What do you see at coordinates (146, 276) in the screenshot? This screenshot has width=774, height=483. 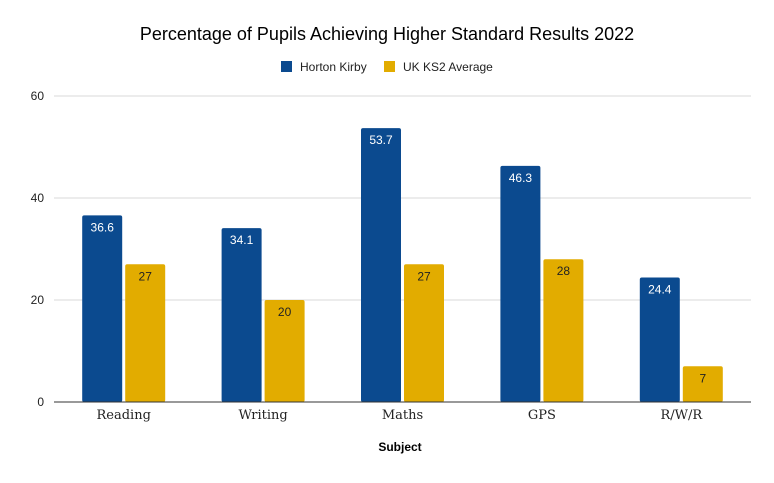 I see `data-label-uk-ks2-average-reading: 27` at bounding box center [146, 276].